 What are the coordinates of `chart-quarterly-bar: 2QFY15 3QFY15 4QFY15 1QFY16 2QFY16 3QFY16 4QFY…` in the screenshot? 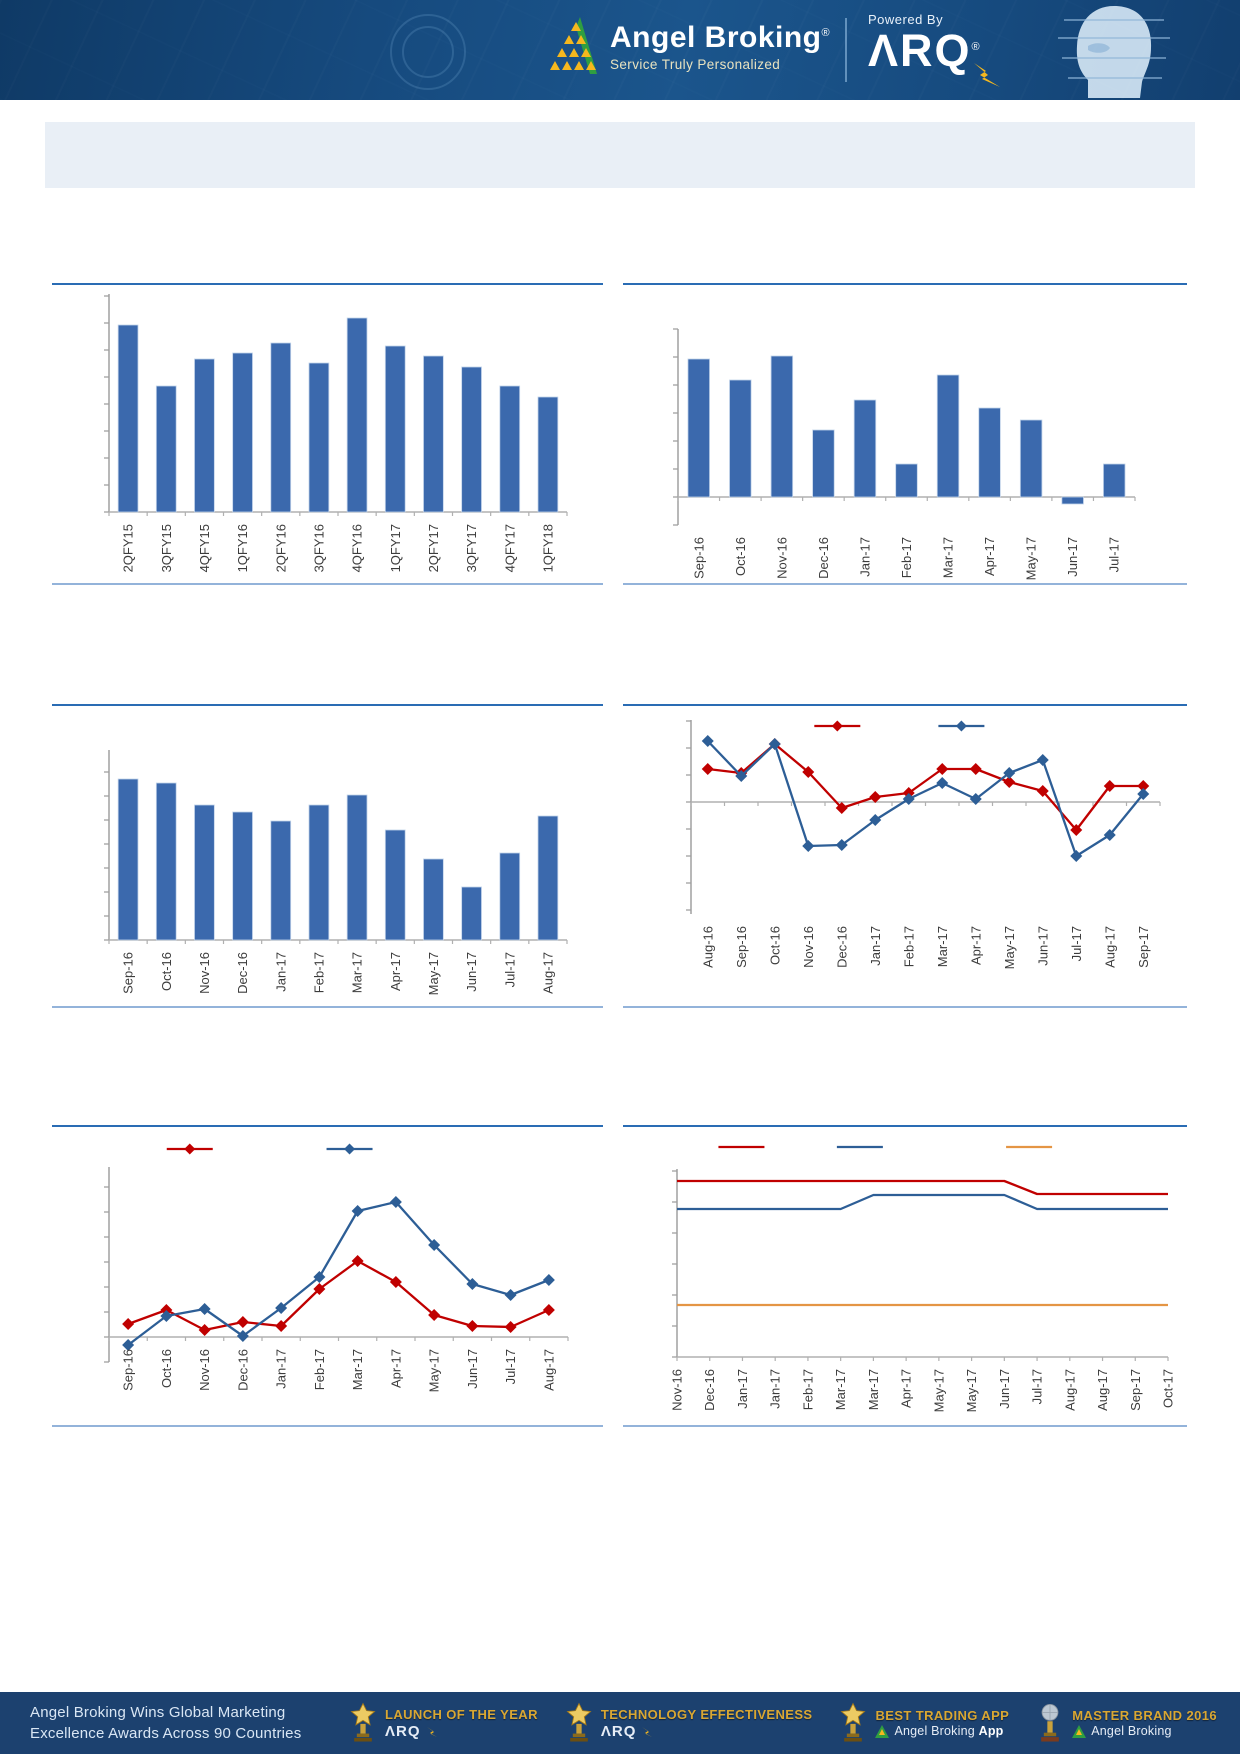 It's located at (327, 434).